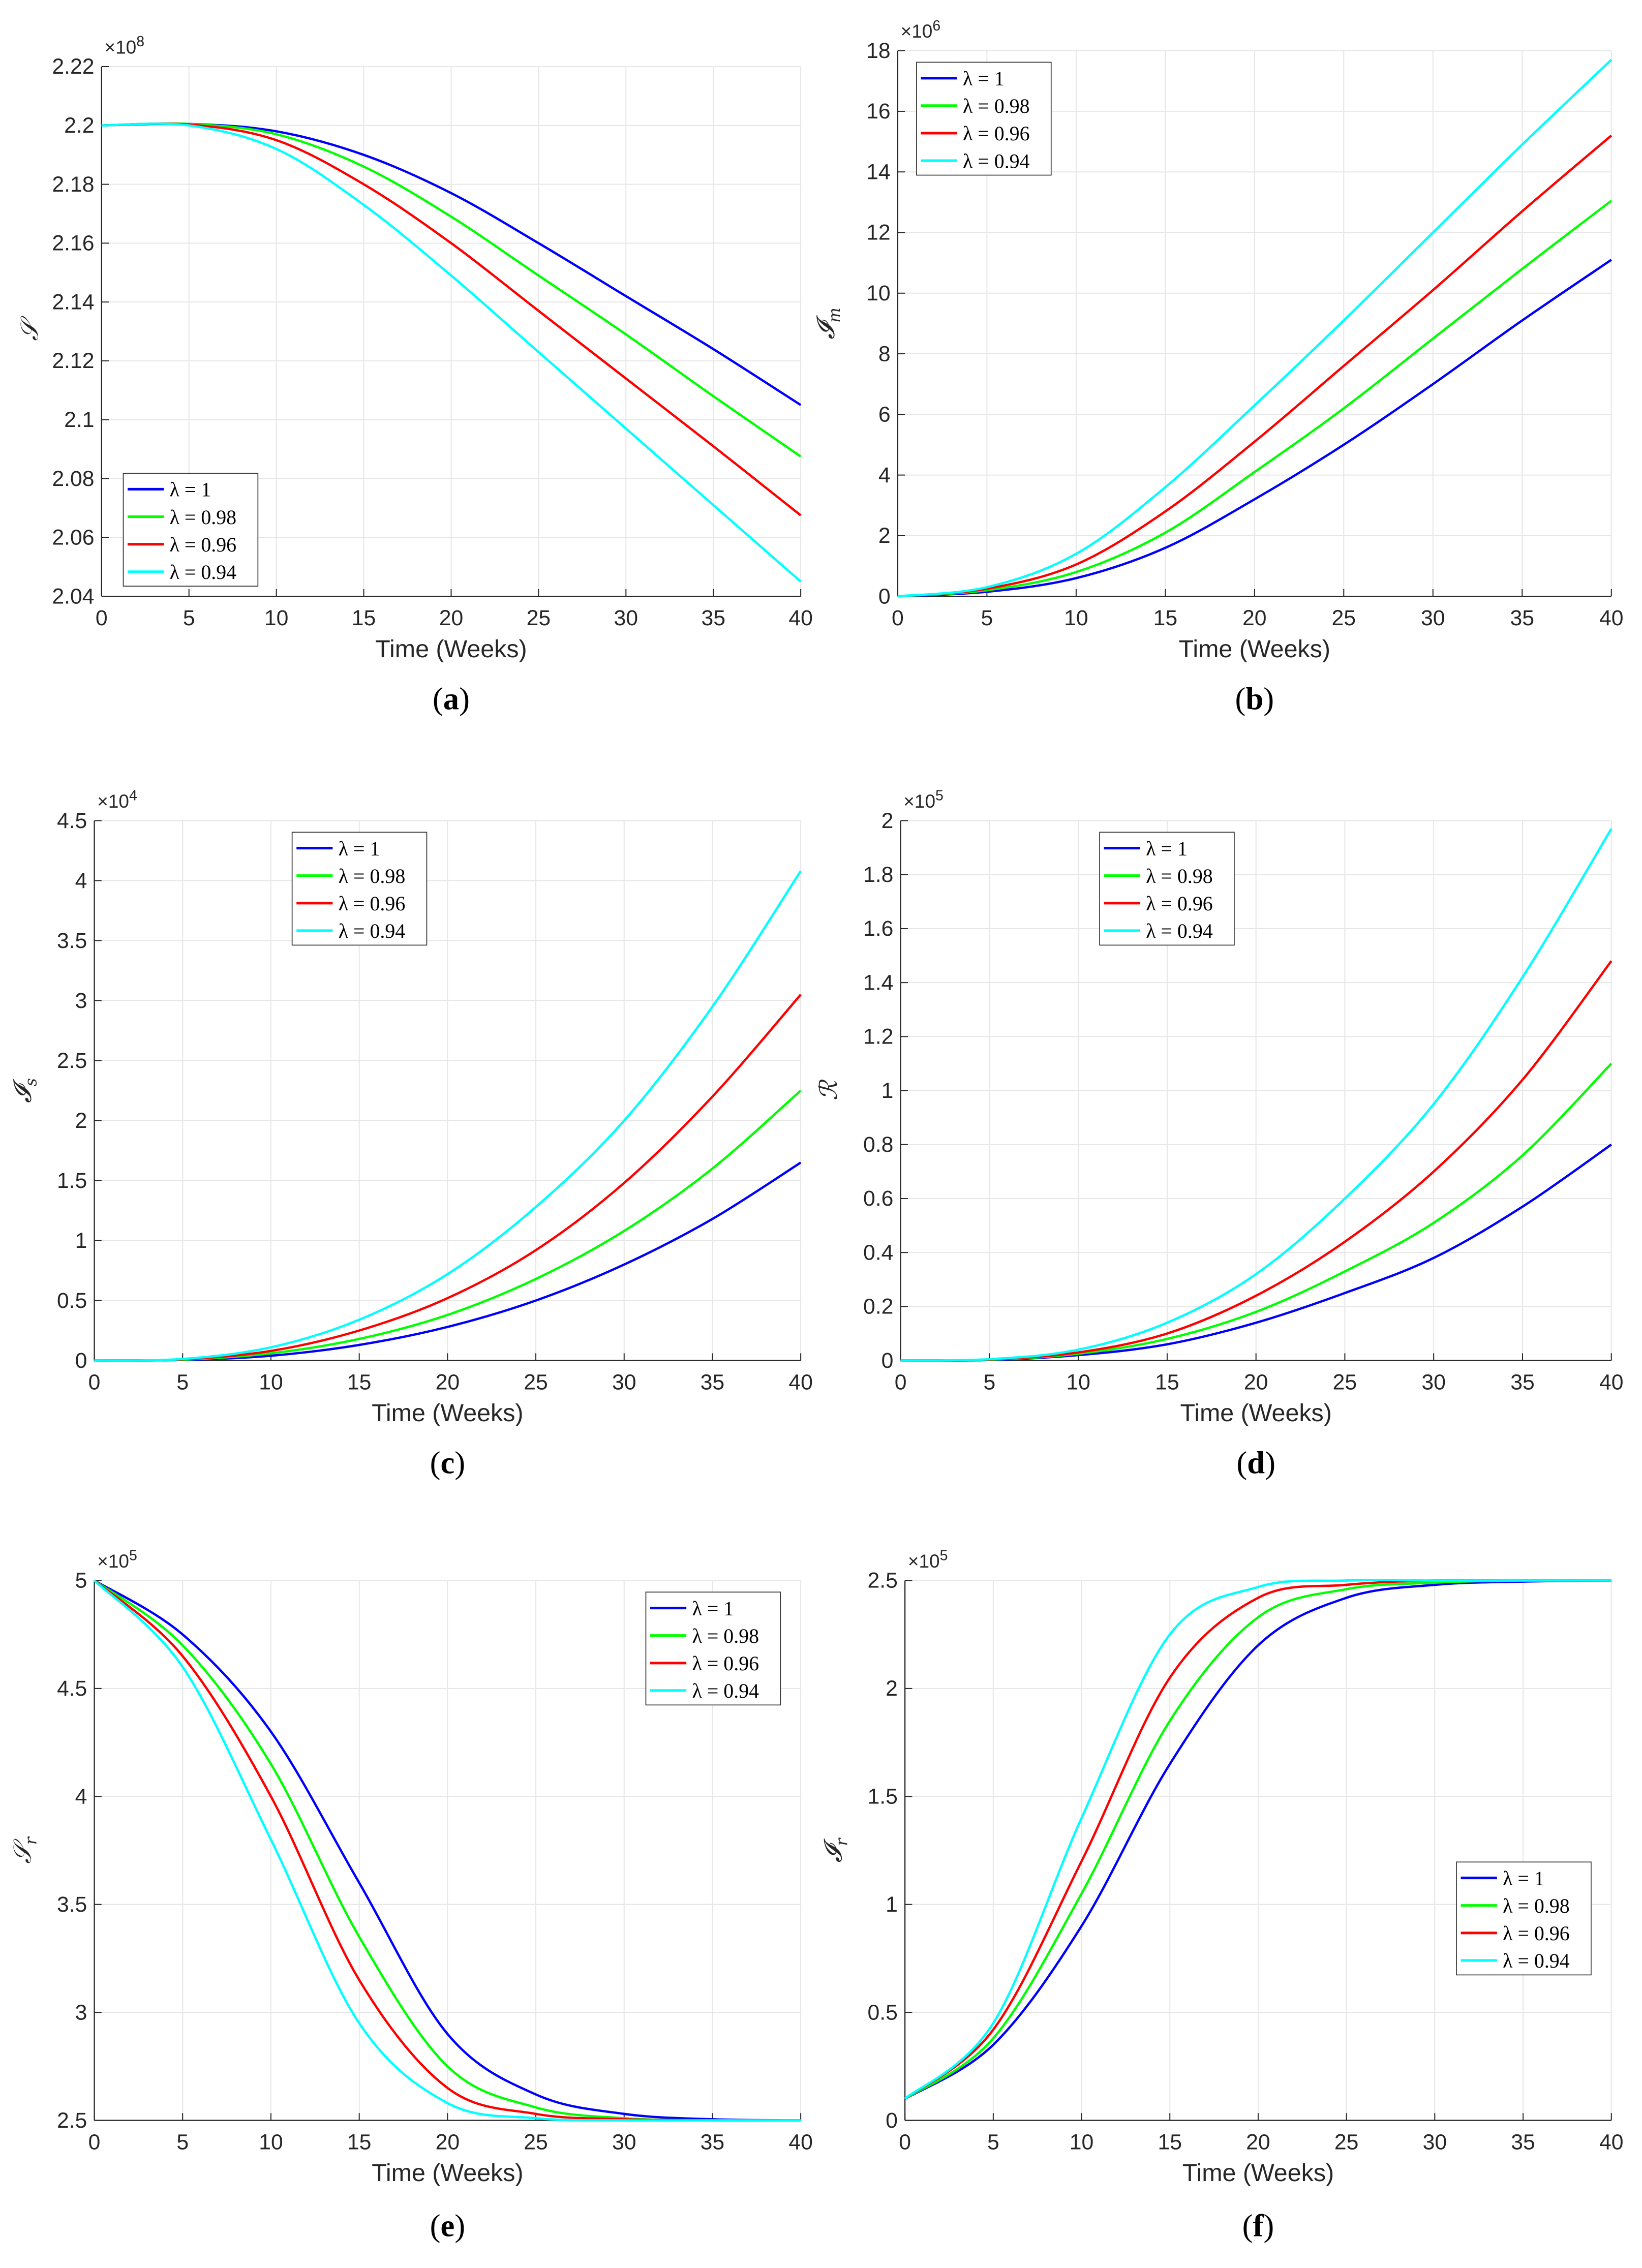  Describe the element at coordinates (888, 821) in the screenshot. I see `y-tick-label: 2` at that location.